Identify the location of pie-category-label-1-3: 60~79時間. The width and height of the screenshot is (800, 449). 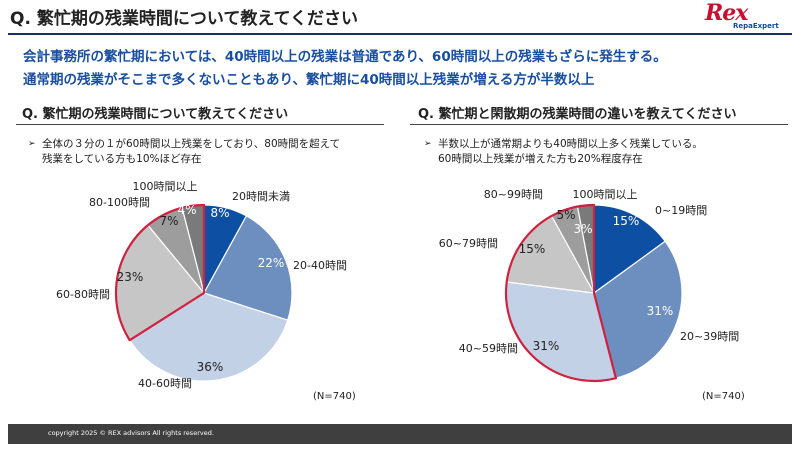
(468, 243).